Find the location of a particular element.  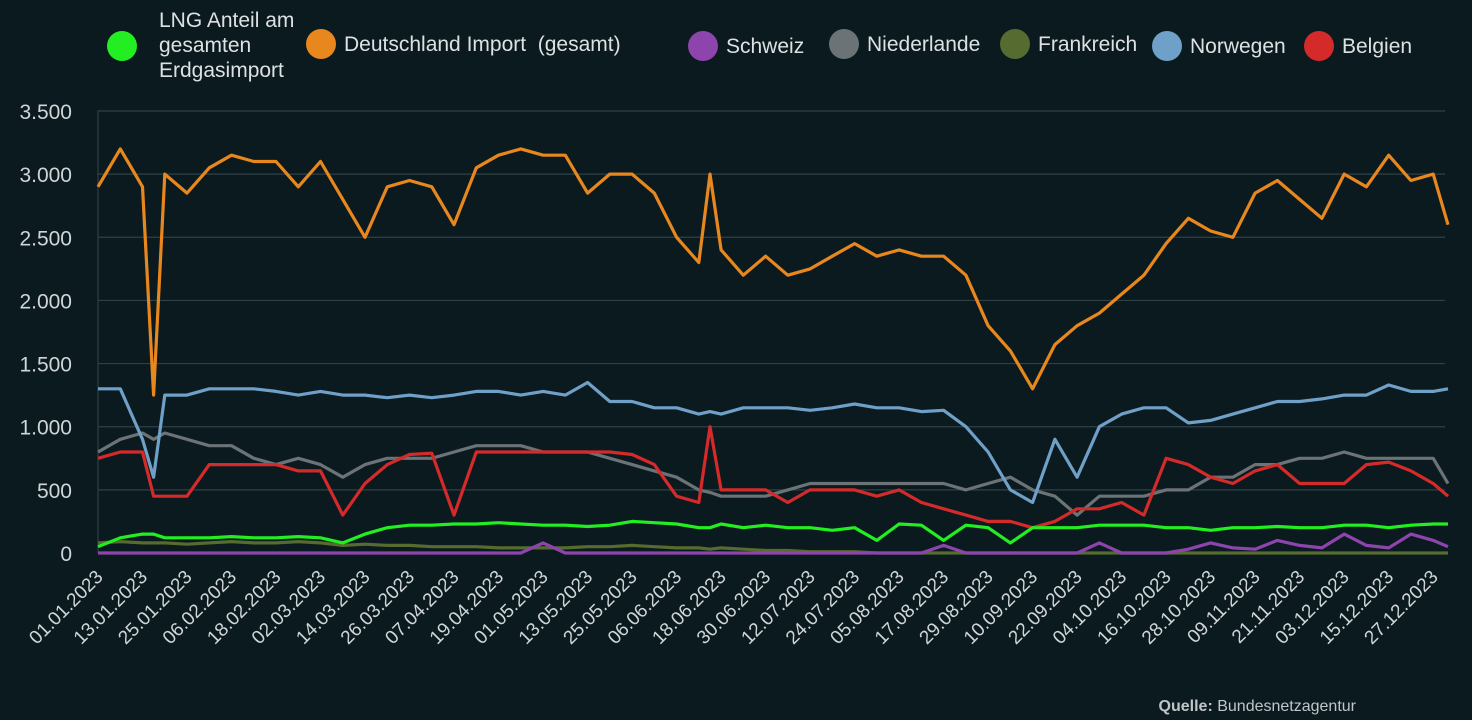

legend-item-schweiz: Schweiz is located at coordinates (746, 46).